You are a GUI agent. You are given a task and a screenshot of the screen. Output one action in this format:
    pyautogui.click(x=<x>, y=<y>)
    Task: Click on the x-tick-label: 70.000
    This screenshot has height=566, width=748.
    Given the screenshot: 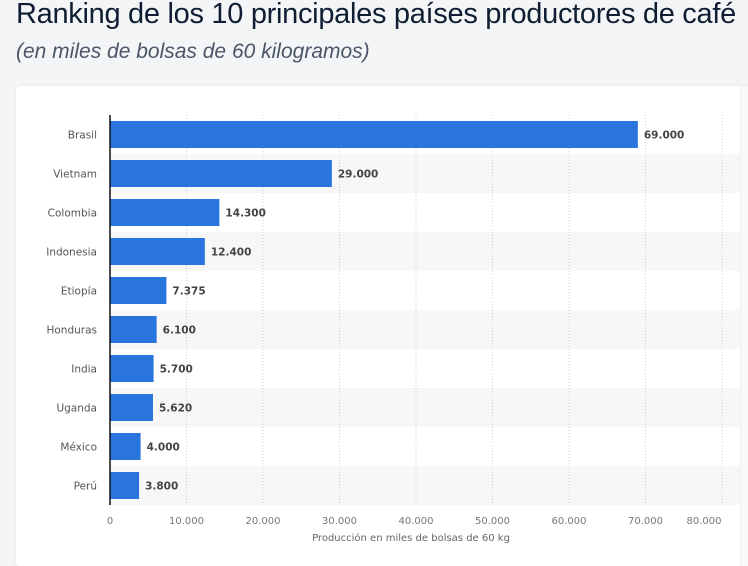 What is the action you would take?
    pyautogui.click(x=645, y=521)
    